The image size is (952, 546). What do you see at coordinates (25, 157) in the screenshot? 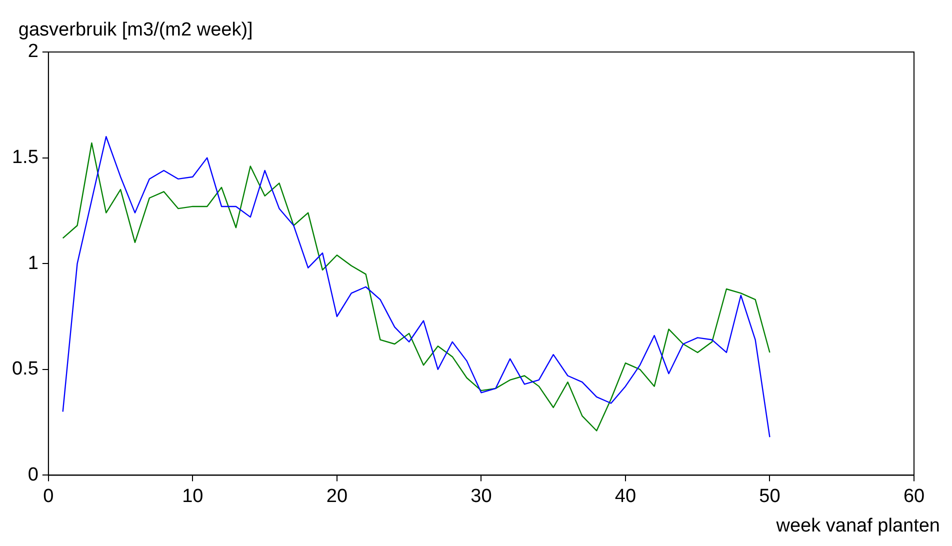
I see `y-tick-label: 1.5` at bounding box center [25, 157].